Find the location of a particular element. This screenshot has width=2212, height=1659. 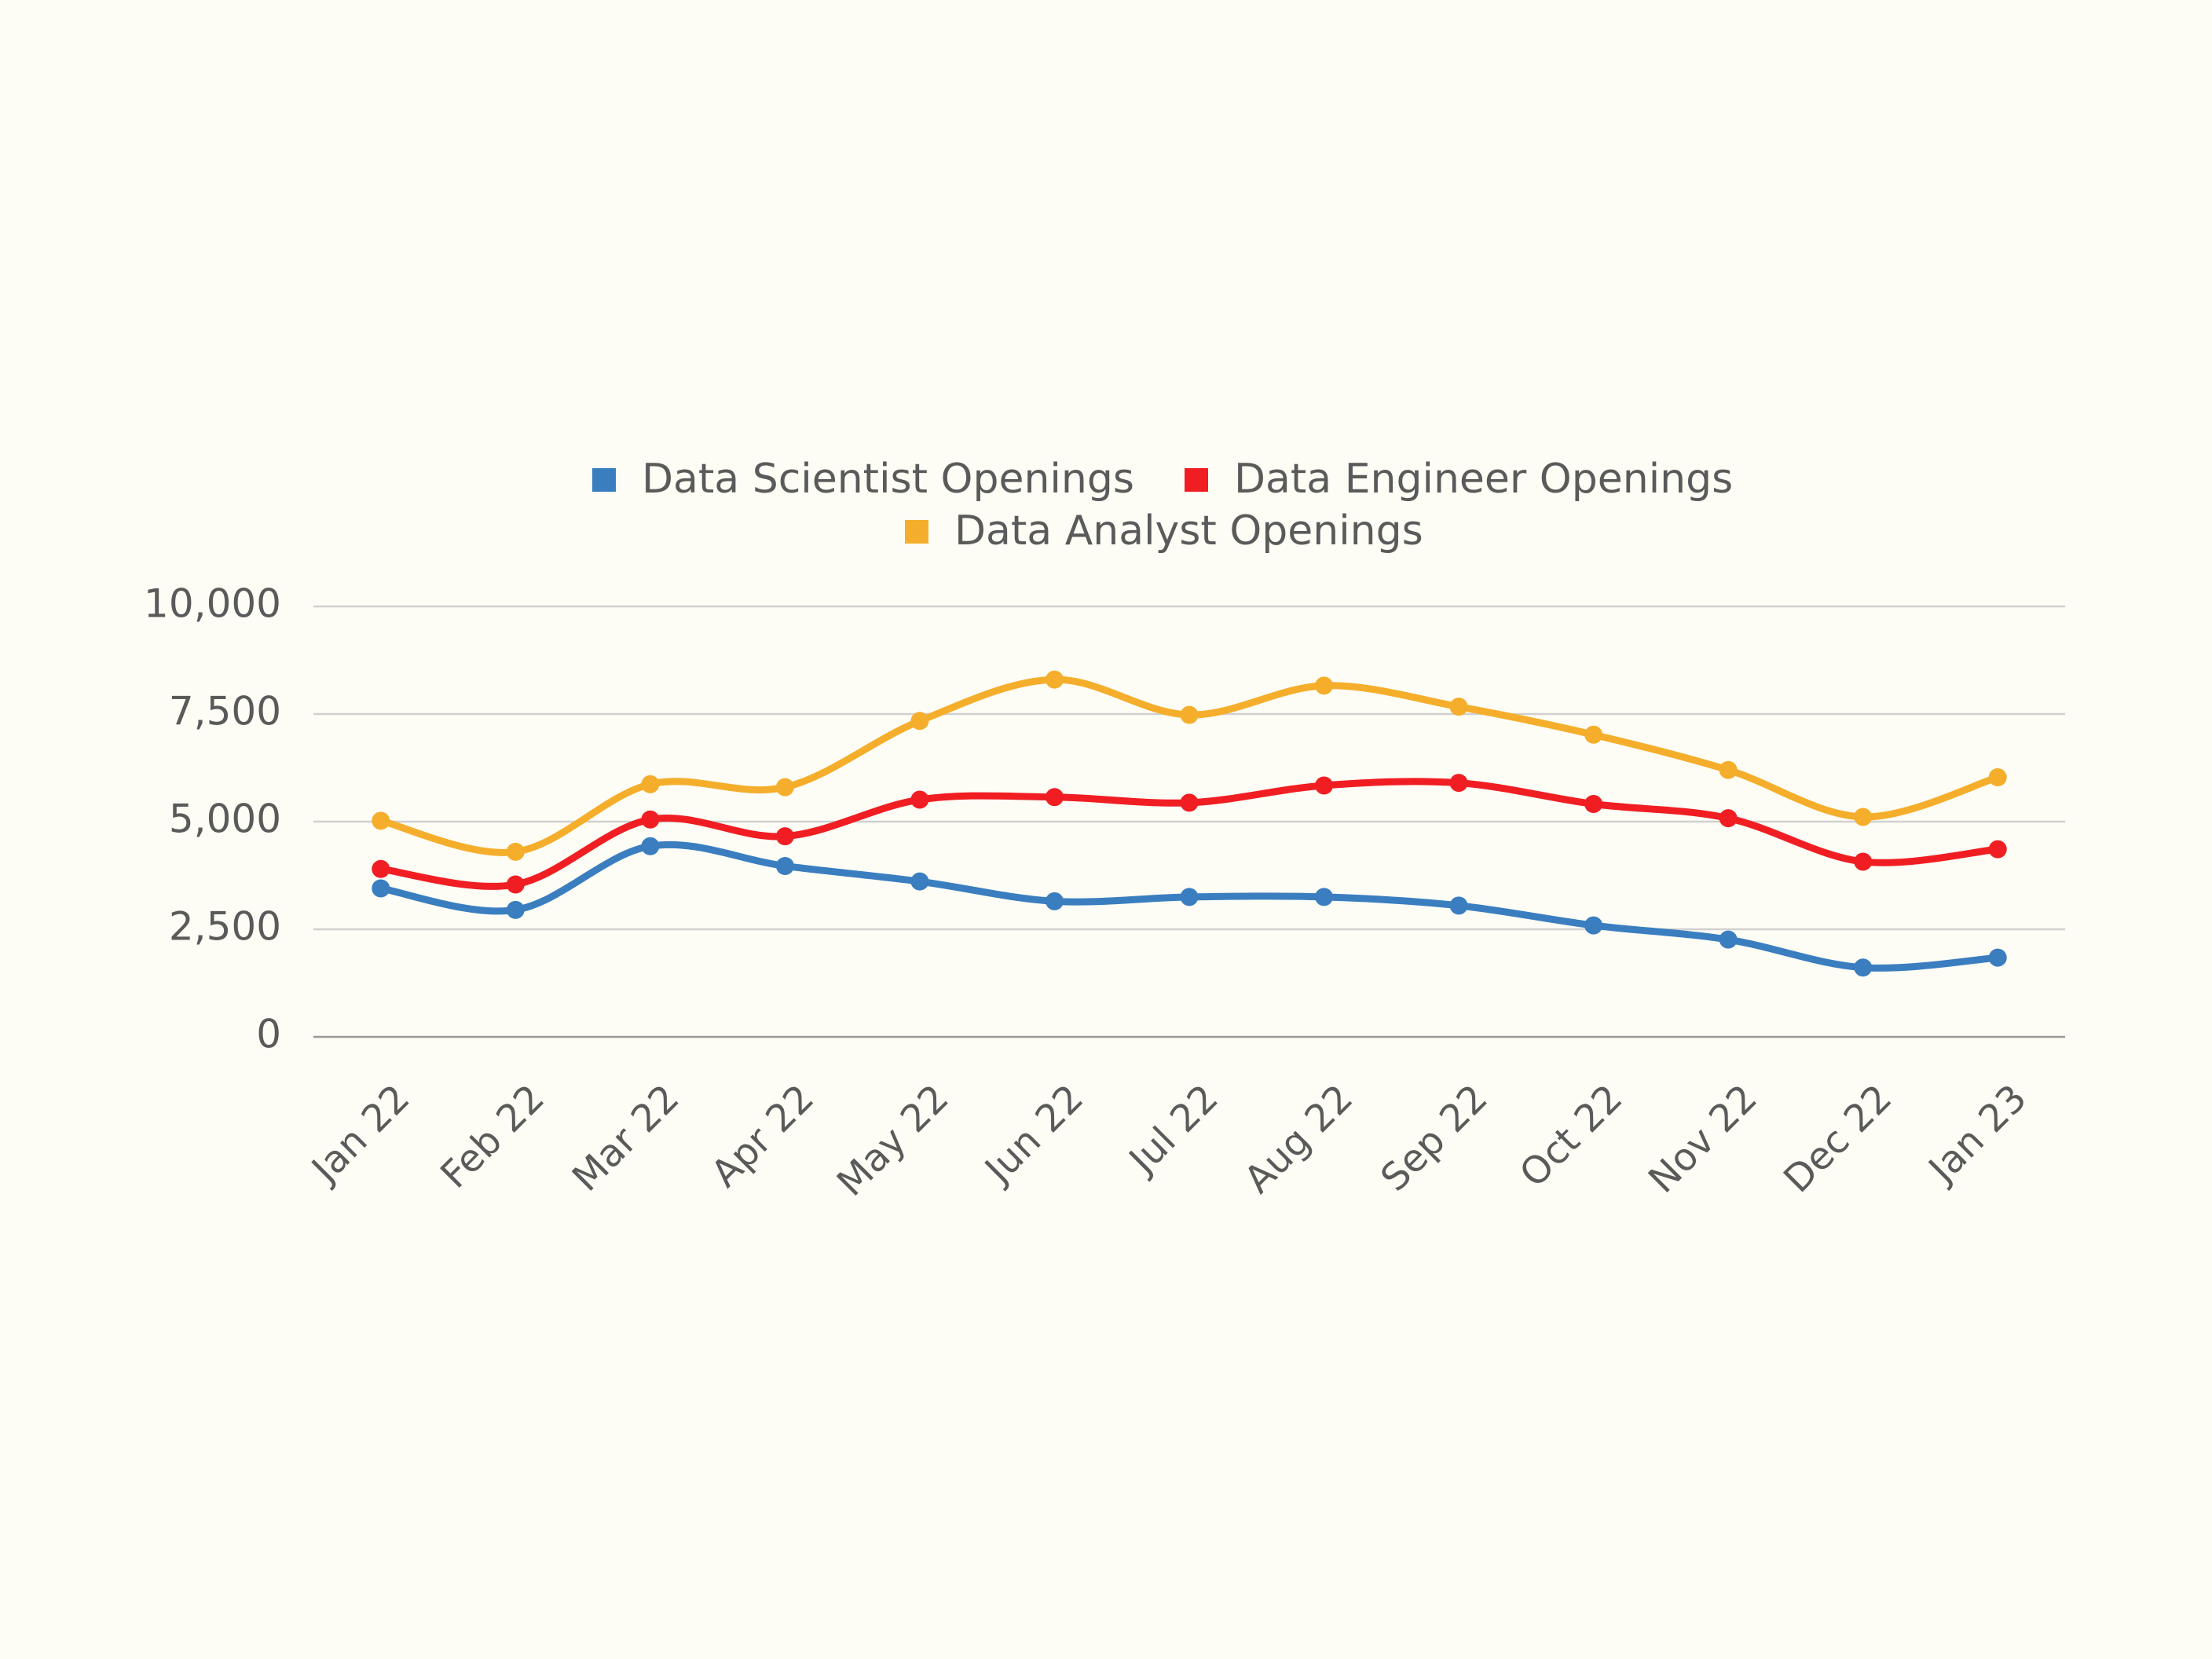

y-tick-label: 5,000 is located at coordinates (225, 819).